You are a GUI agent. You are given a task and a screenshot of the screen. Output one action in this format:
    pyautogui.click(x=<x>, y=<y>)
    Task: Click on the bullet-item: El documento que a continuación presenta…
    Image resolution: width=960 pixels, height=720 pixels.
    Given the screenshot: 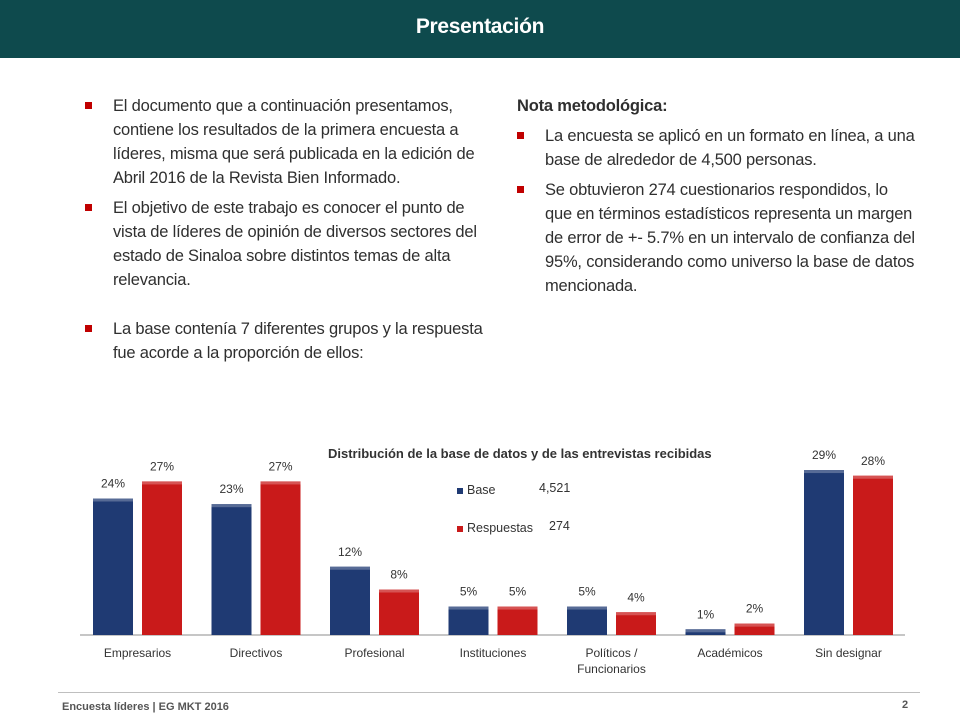 What is the action you would take?
    pyautogui.click(x=285, y=142)
    